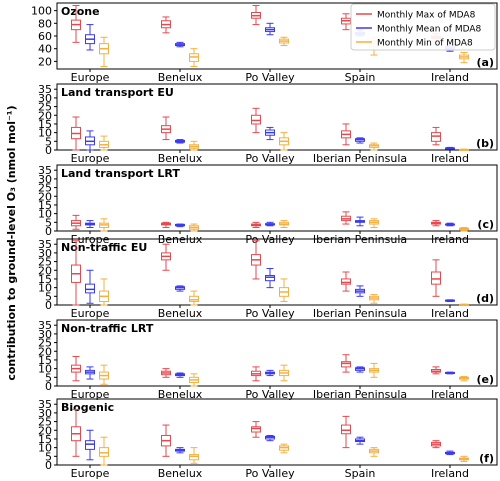  Describe the element at coordinates (180, 394) in the screenshot. I see `x-tick-label: Benelux` at that location.